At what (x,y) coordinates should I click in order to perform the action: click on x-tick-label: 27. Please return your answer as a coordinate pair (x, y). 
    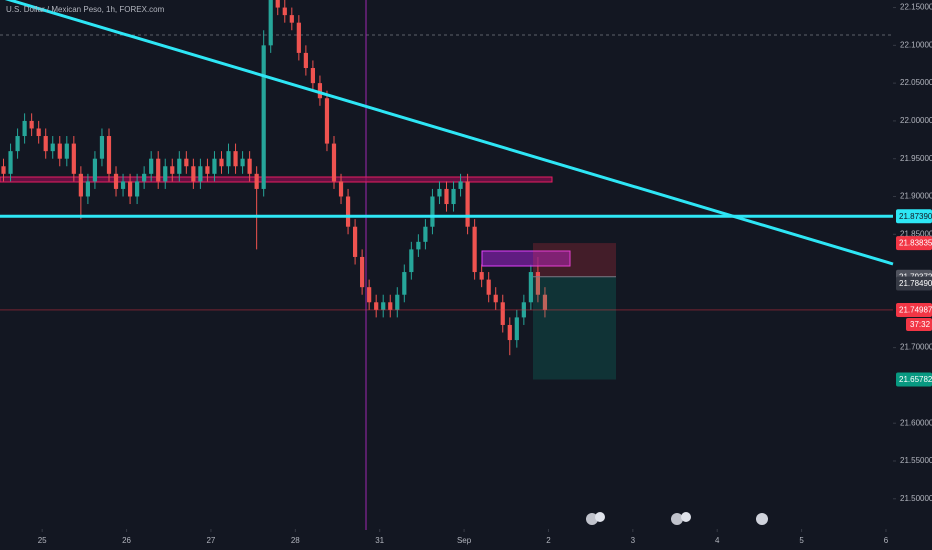
    Looking at the image, I should click on (210, 540).